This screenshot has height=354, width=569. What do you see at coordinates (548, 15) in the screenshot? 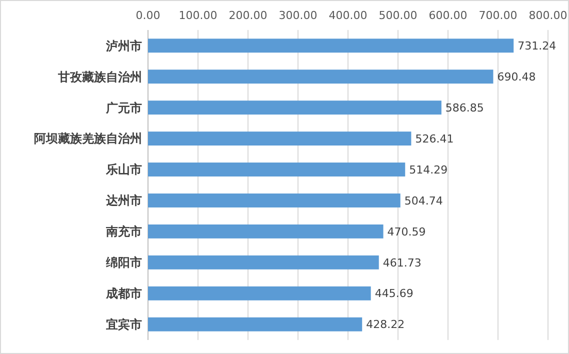
I see `x-tick-label: 800.00` at bounding box center [548, 15].